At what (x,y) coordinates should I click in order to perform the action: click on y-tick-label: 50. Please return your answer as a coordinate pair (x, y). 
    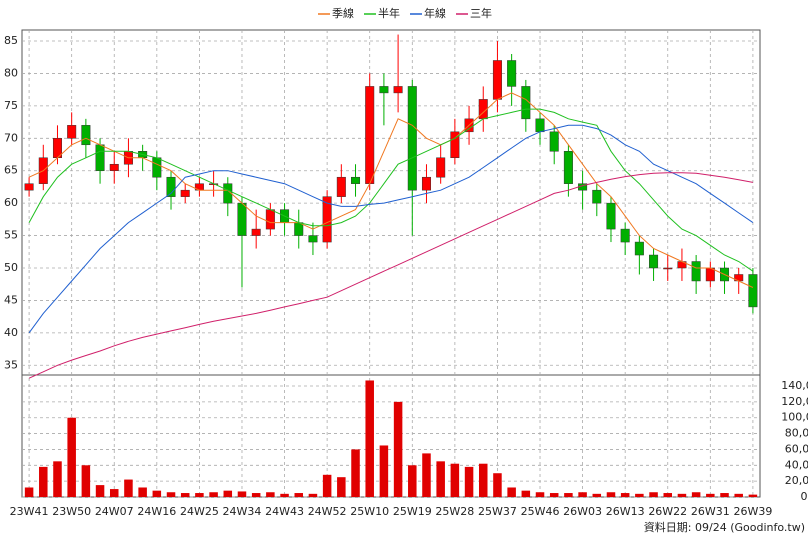
    Looking at the image, I should click on (11, 267).